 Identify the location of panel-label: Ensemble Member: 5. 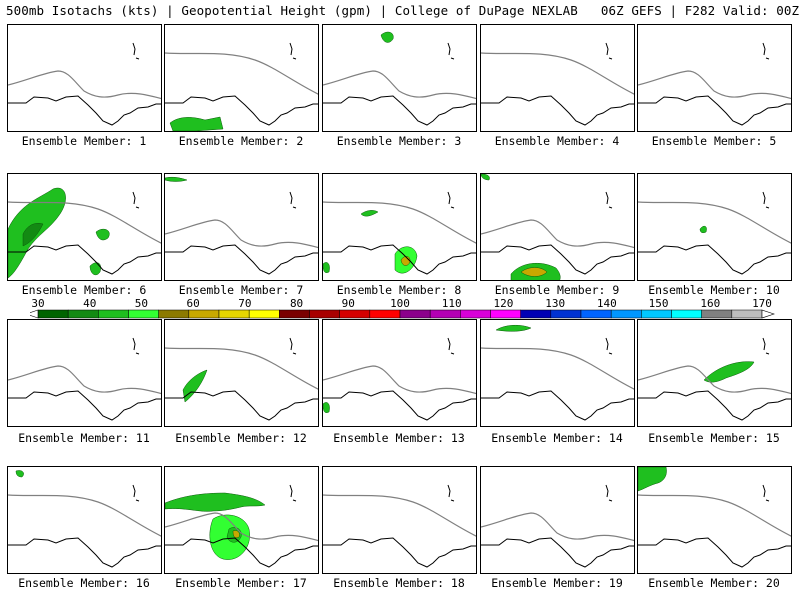
(714, 141).